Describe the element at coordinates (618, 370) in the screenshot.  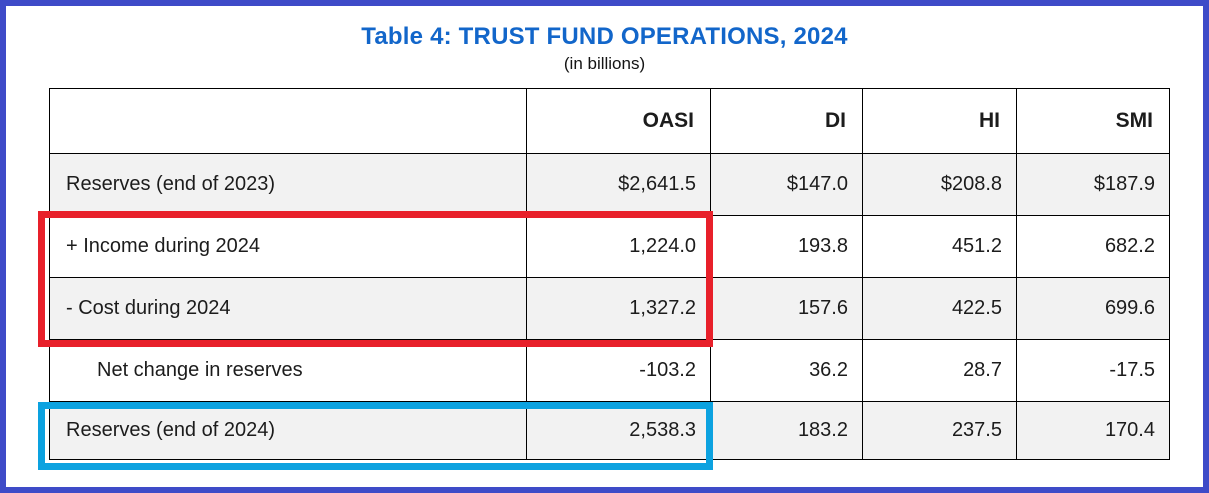
I see `cell-oasi: -103.2` at that location.